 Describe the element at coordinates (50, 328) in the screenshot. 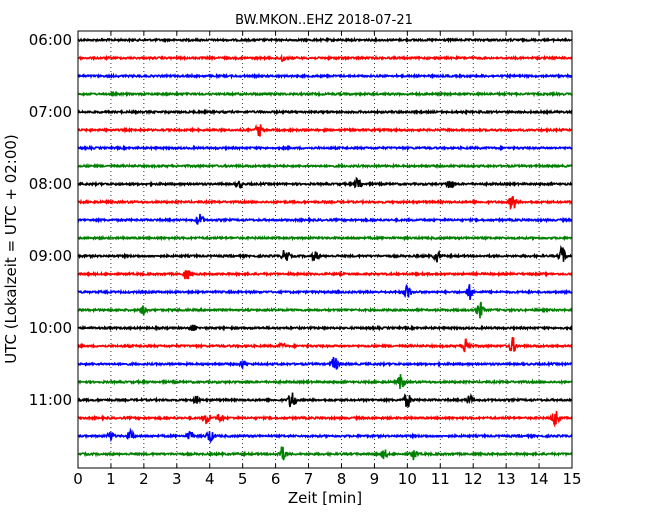

I see `y-tick-label-4: 10:00` at that location.